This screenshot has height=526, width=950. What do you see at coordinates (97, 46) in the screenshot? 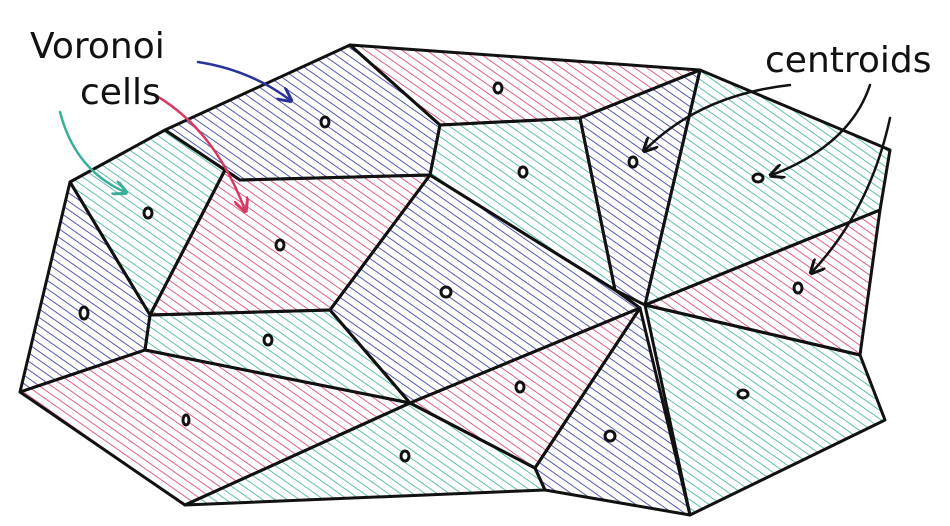
I see `label-voronoi: Voronoi` at bounding box center [97, 46].